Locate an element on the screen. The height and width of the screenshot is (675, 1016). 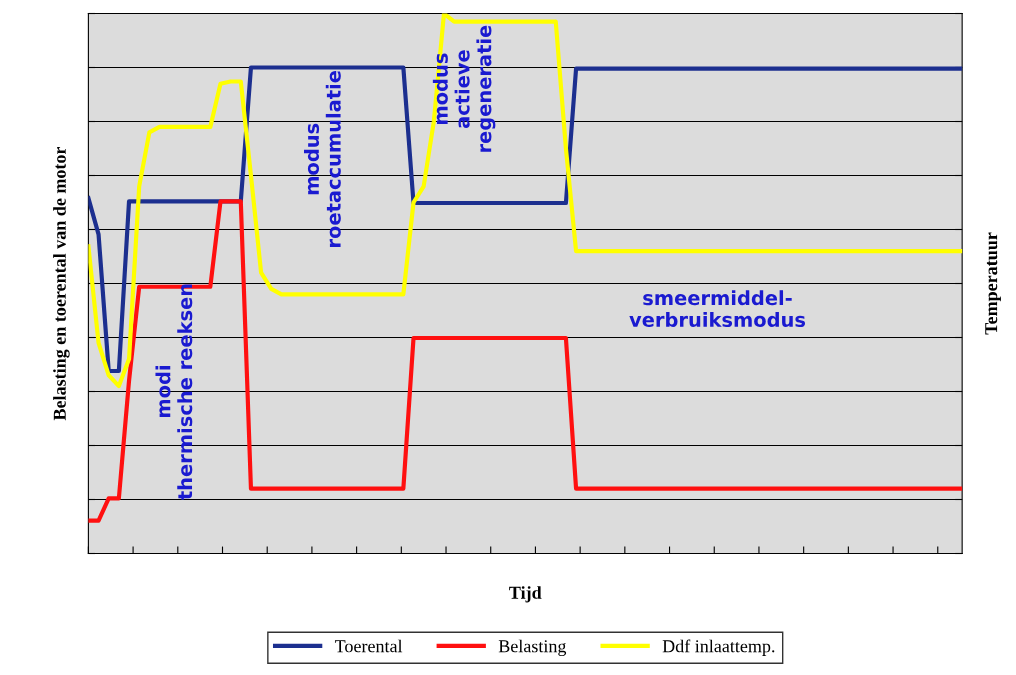
annotation: modus actieve regeneratie is located at coordinates (464, 88).